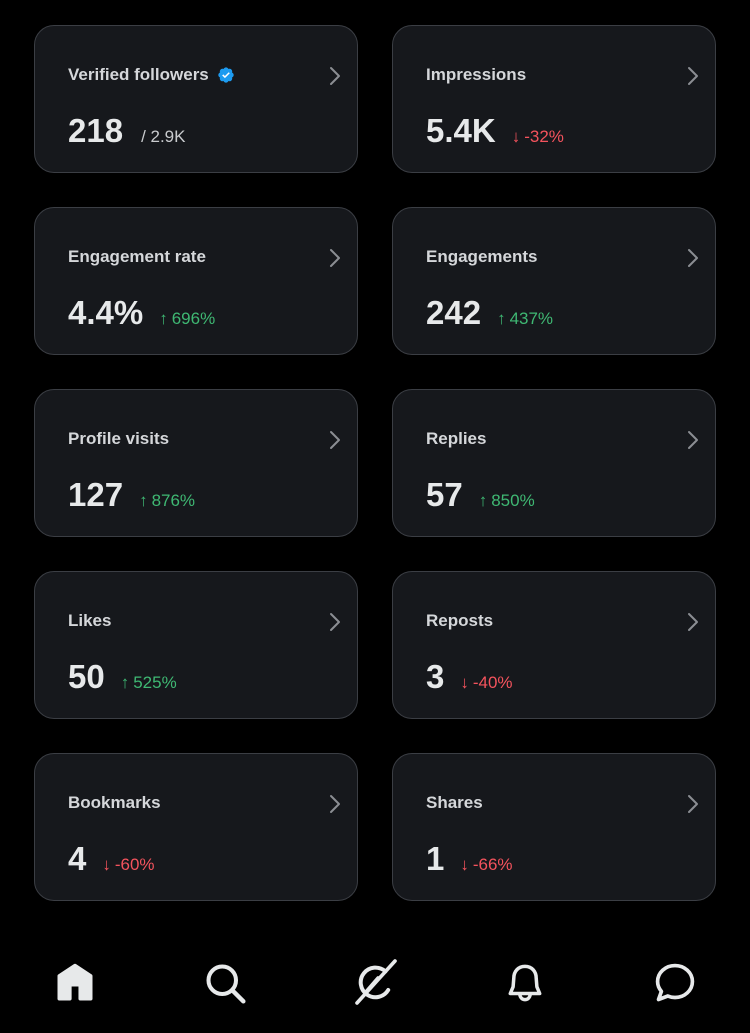  What do you see at coordinates (476, 74) in the screenshot?
I see `card-label: Impressions` at bounding box center [476, 74].